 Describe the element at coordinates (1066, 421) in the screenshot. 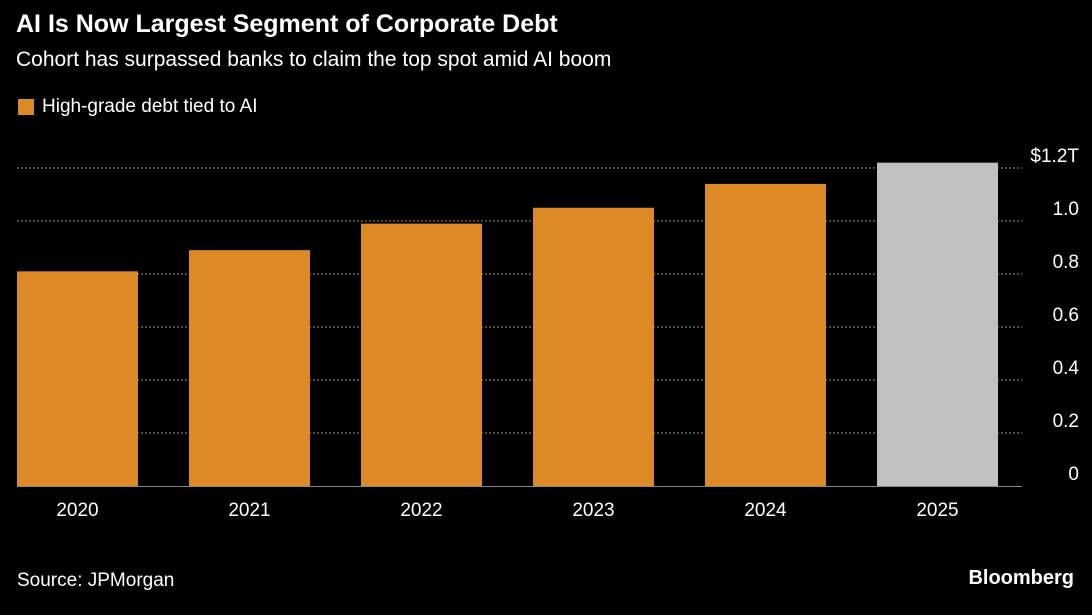

I see `y-tick-label: 0.2` at that location.